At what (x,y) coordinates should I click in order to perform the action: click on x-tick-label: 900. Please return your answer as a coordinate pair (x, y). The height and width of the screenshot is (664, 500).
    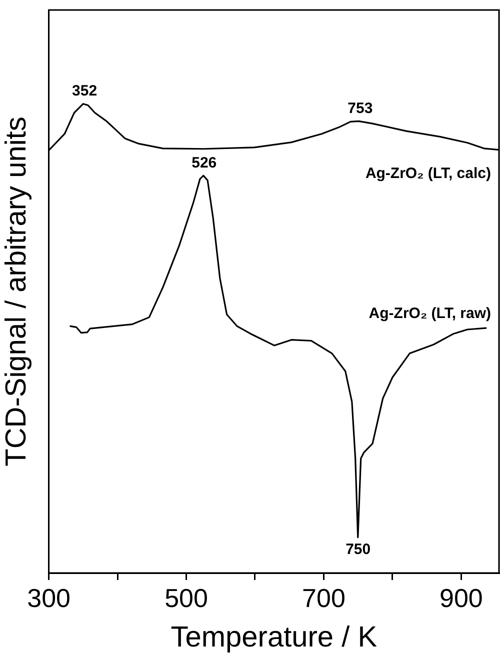
    Looking at the image, I should click on (461, 597).